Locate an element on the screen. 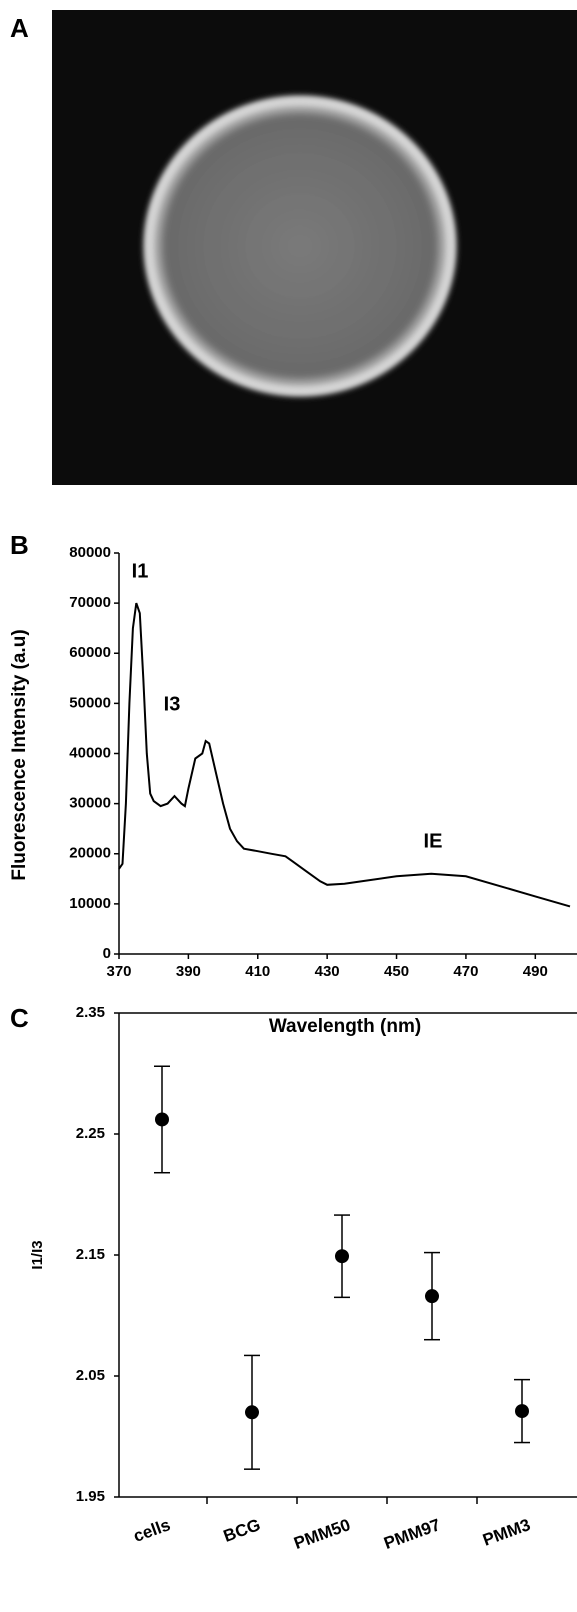 This screenshot has height=1612, width=577. y-tick-label: 2.35 is located at coordinates (90, 1012).